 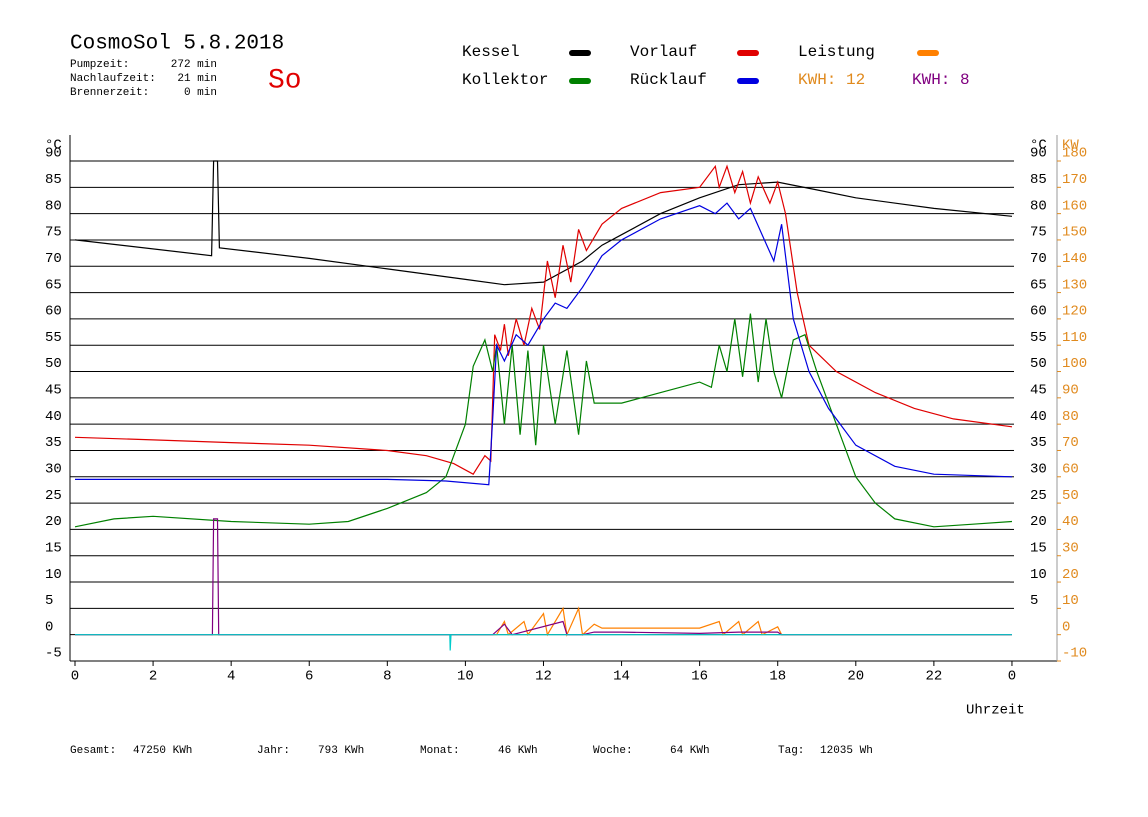 I want to click on y2-tick-label: 140, so click(x=1074, y=259).